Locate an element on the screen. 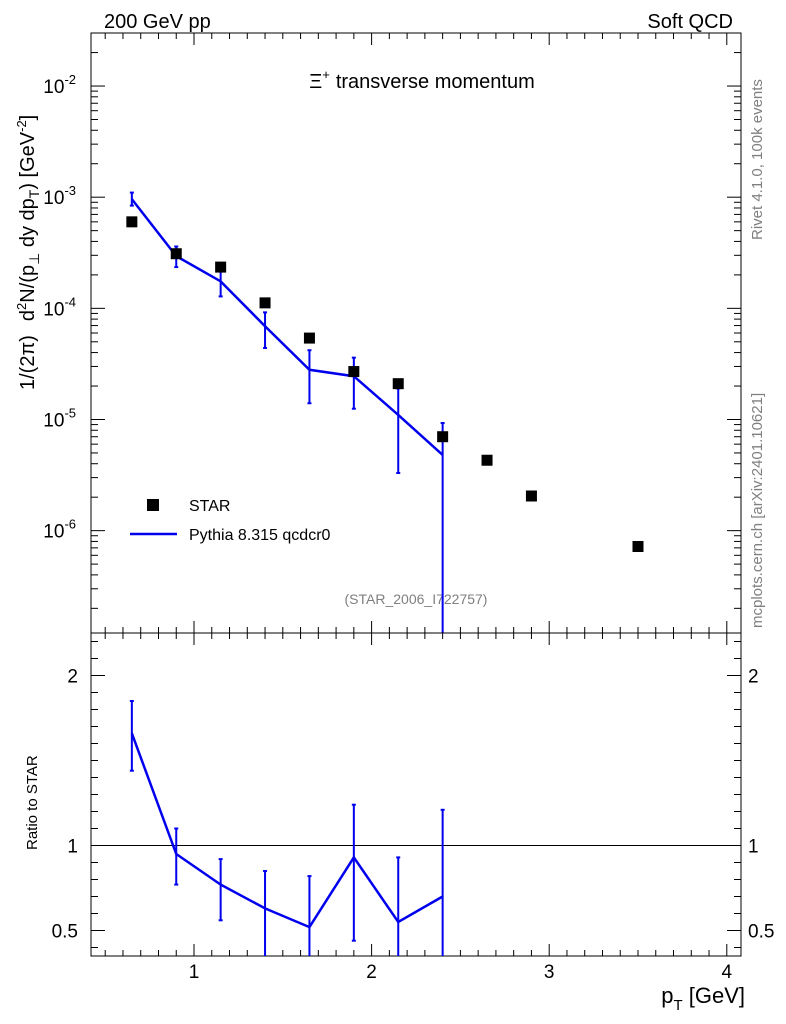 This screenshot has height=1024, width=786. title-text: transverse momentum is located at coordinates (435, 82).